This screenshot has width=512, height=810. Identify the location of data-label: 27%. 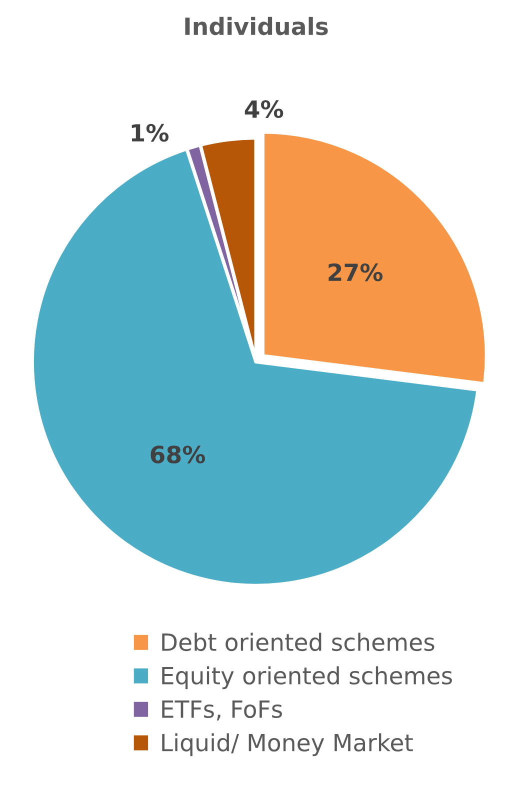
(355, 272).